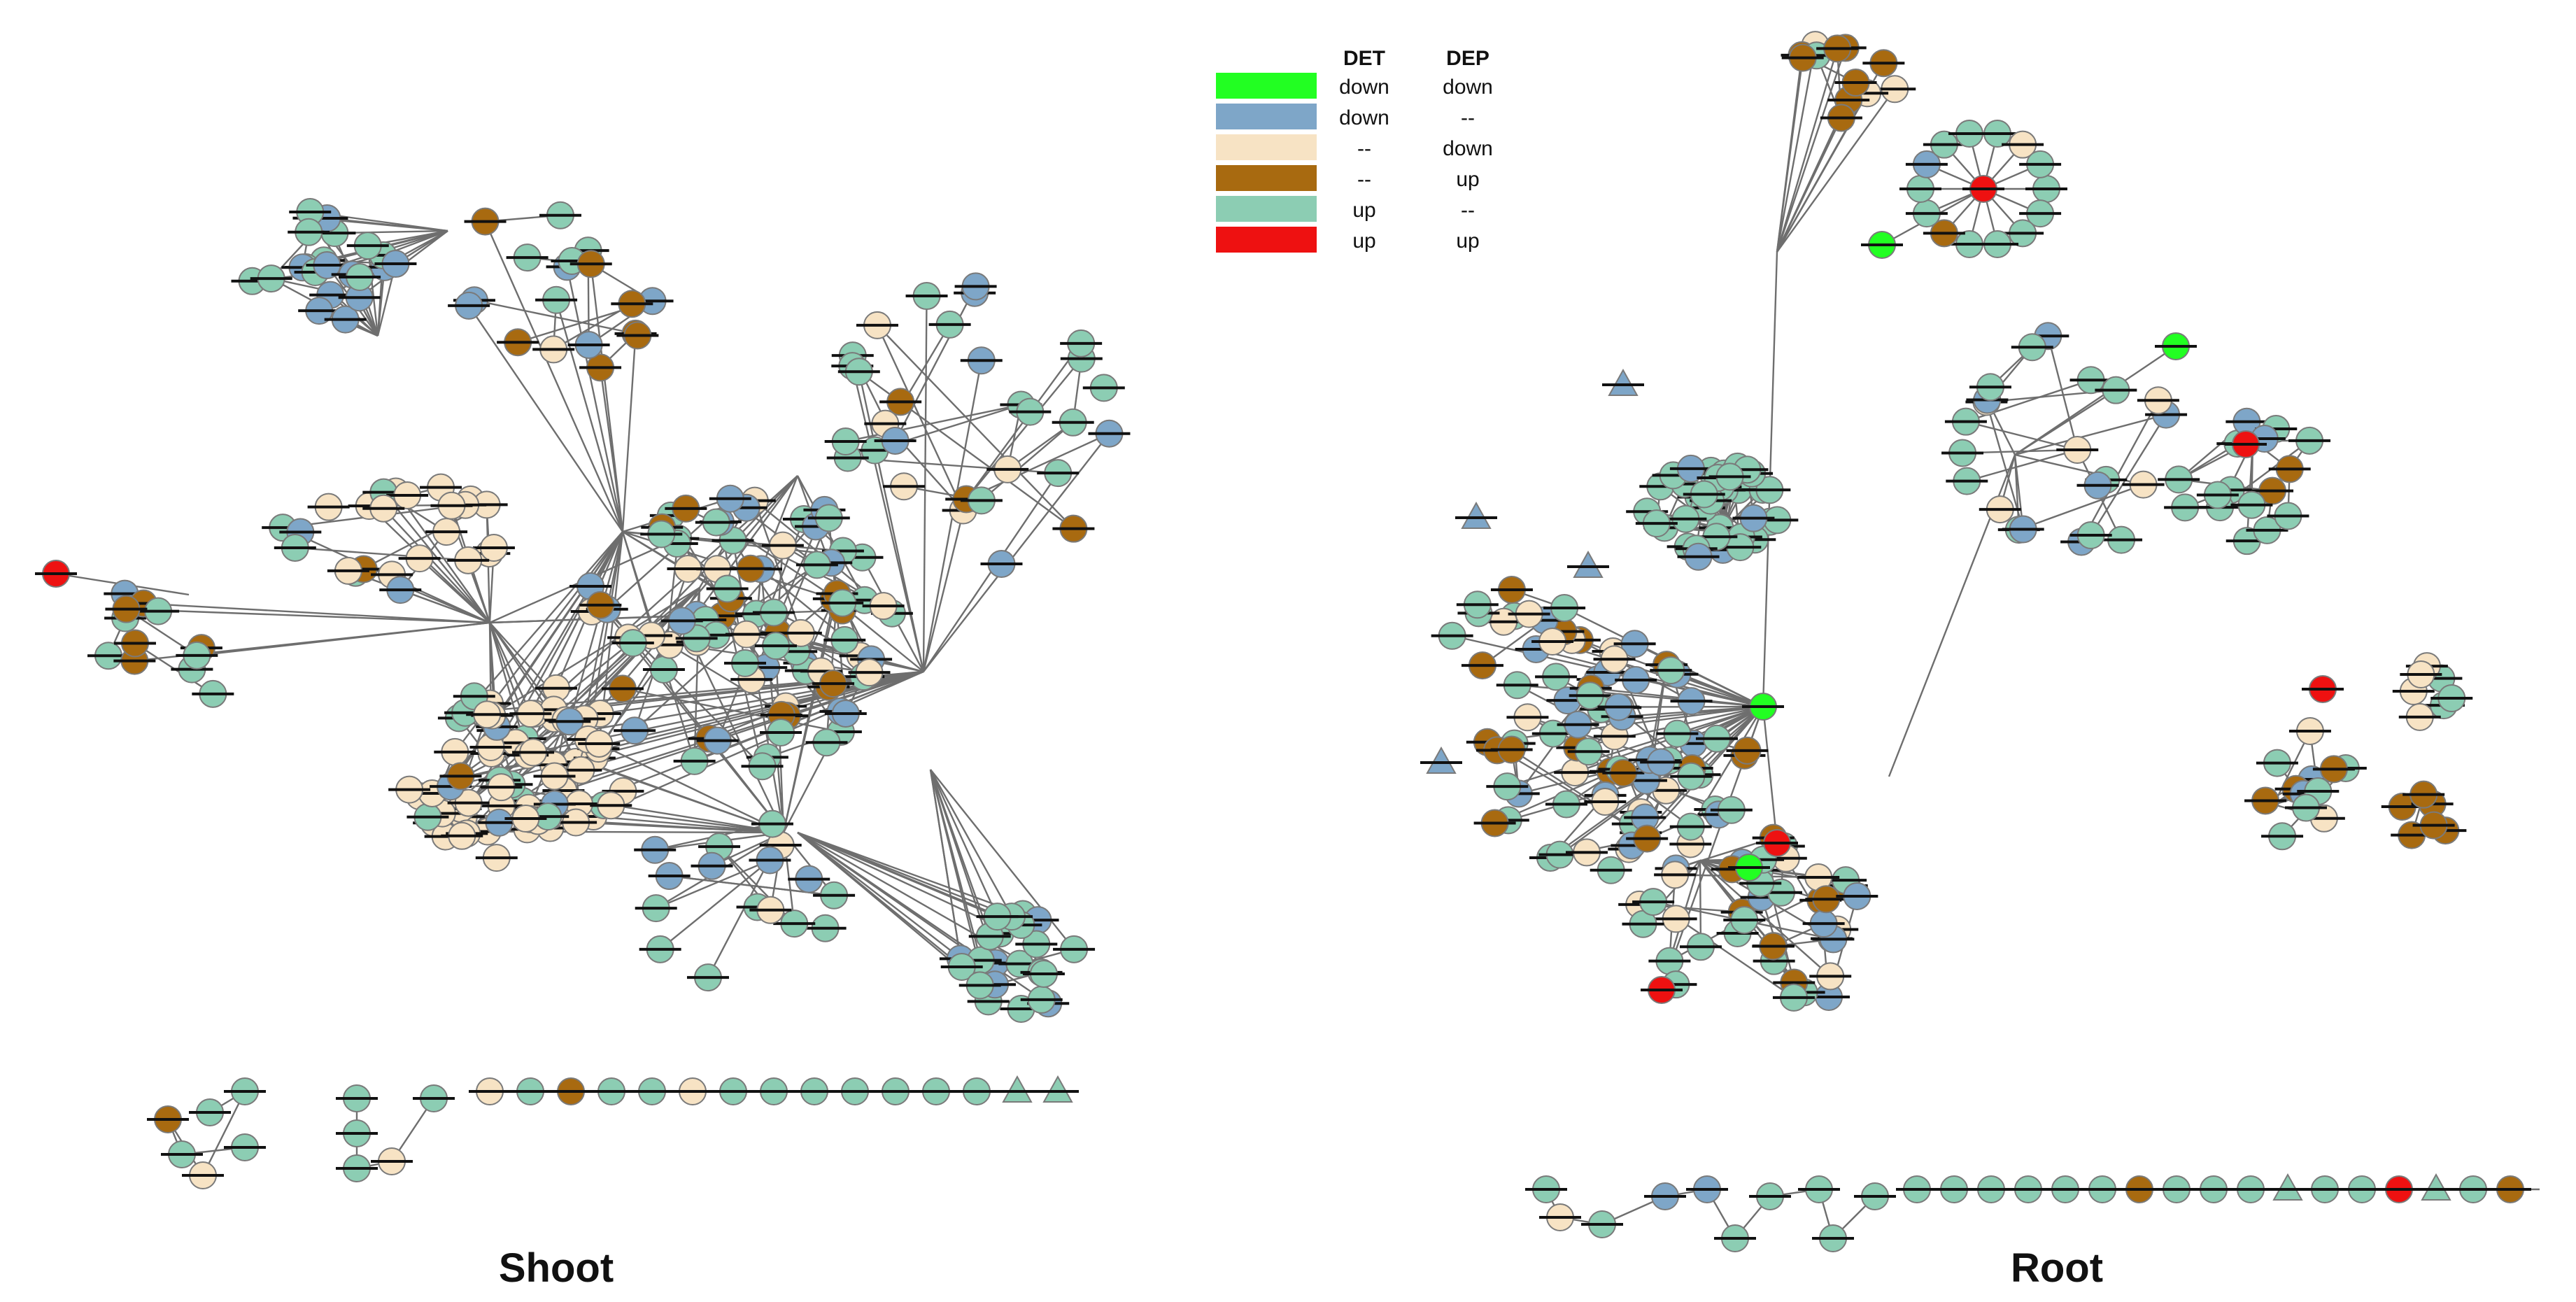 This screenshot has width=2576, height=1302. Describe the element at coordinates (2057, 1268) in the screenshot. I see `root-panel-title: Root` at that location.